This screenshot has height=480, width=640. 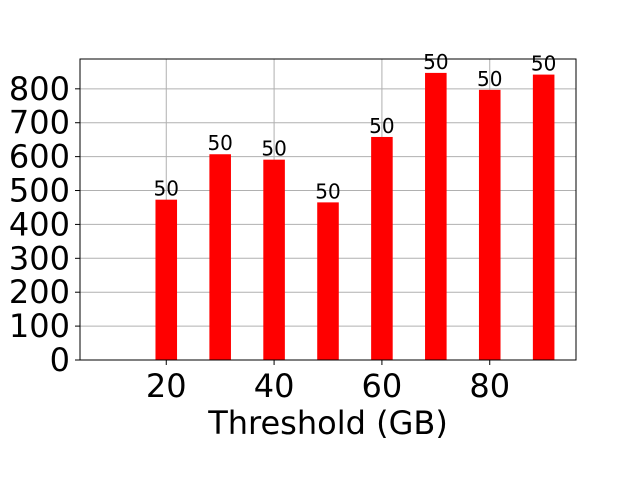 I want to click on y-tick-label: 400, so click(x=39, y=224).